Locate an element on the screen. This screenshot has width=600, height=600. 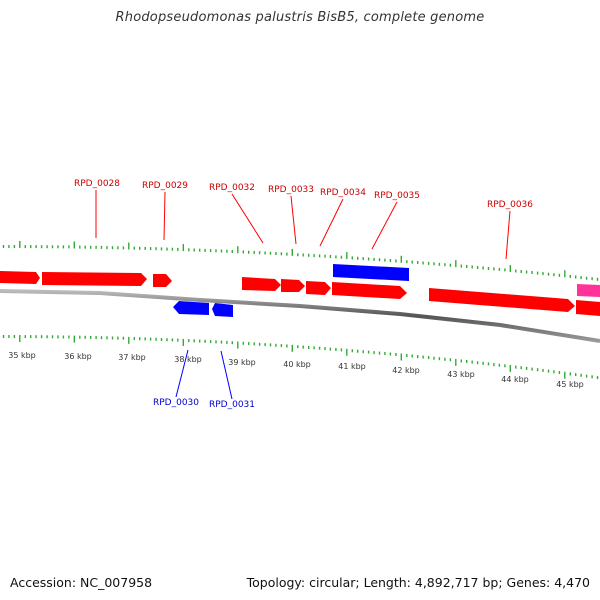
kbp-label: 35 kbp is located at coordinates (22, 355).